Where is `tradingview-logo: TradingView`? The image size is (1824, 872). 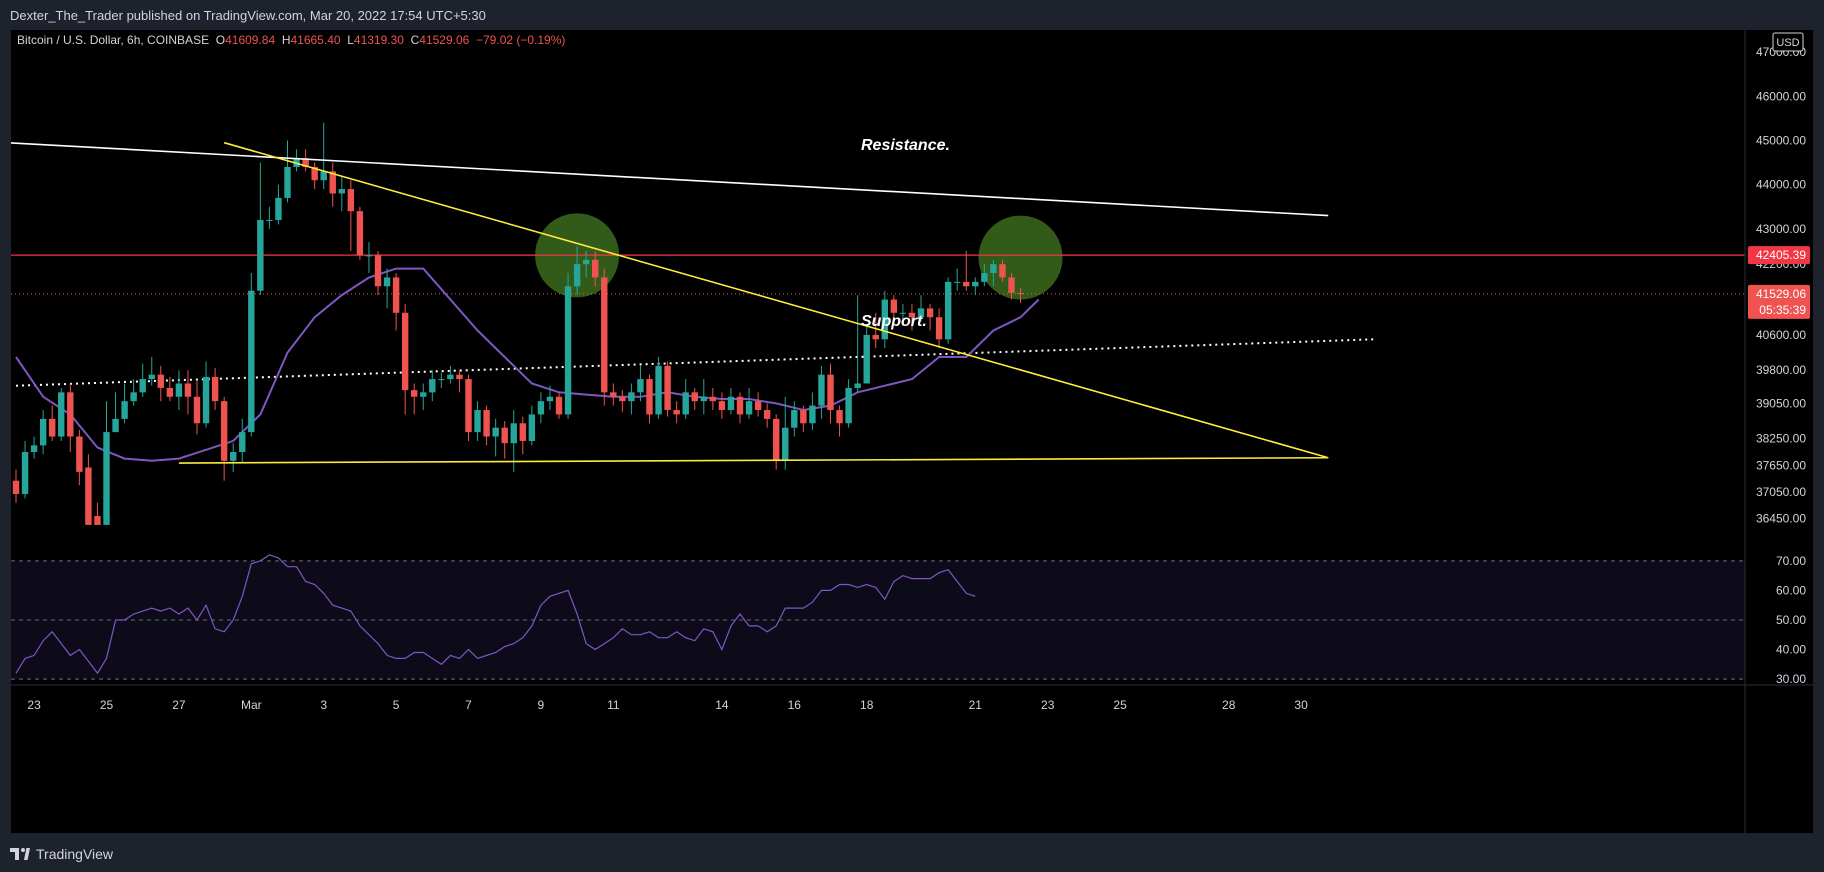
tradingview-logo: TradingView is located at coordinates (61, 854).